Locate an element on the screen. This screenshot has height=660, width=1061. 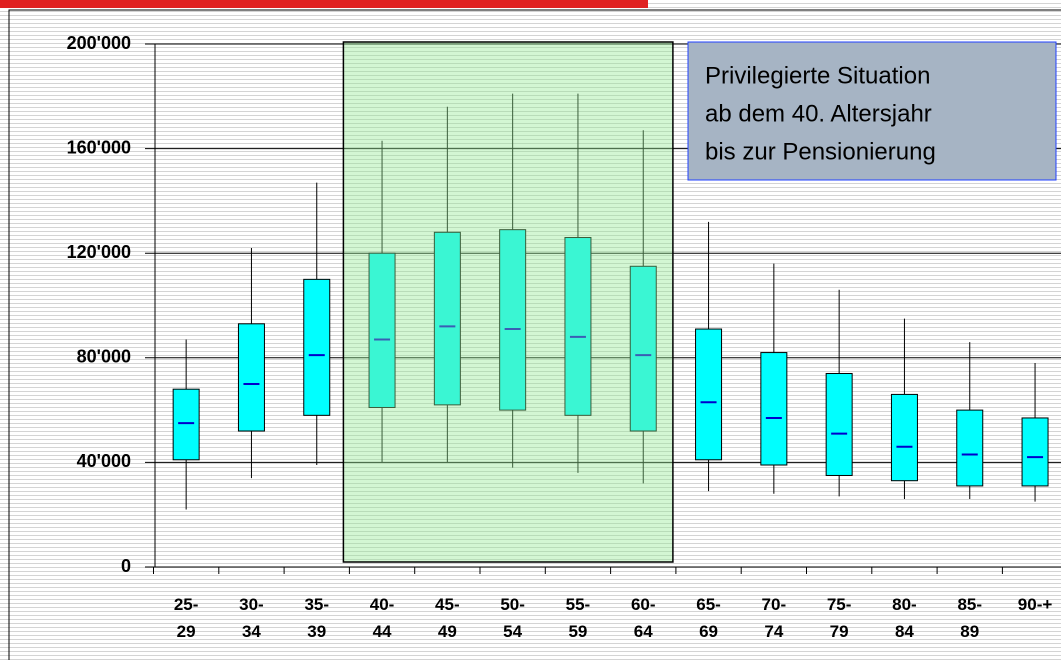
x-tick-label: 45- 49 is located at coordinates (447, 618).